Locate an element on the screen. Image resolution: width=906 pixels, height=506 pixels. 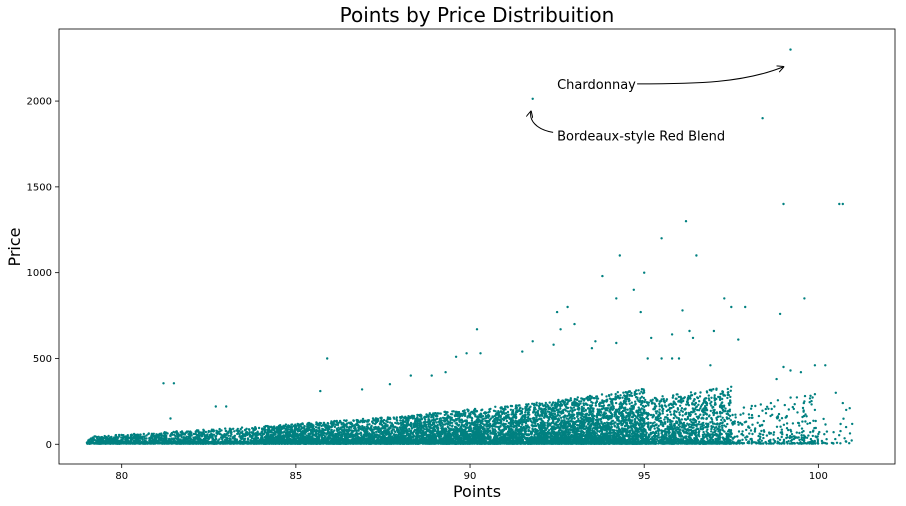
chart-title: Points by Price Distribuition is located at coordinates (477, 15).